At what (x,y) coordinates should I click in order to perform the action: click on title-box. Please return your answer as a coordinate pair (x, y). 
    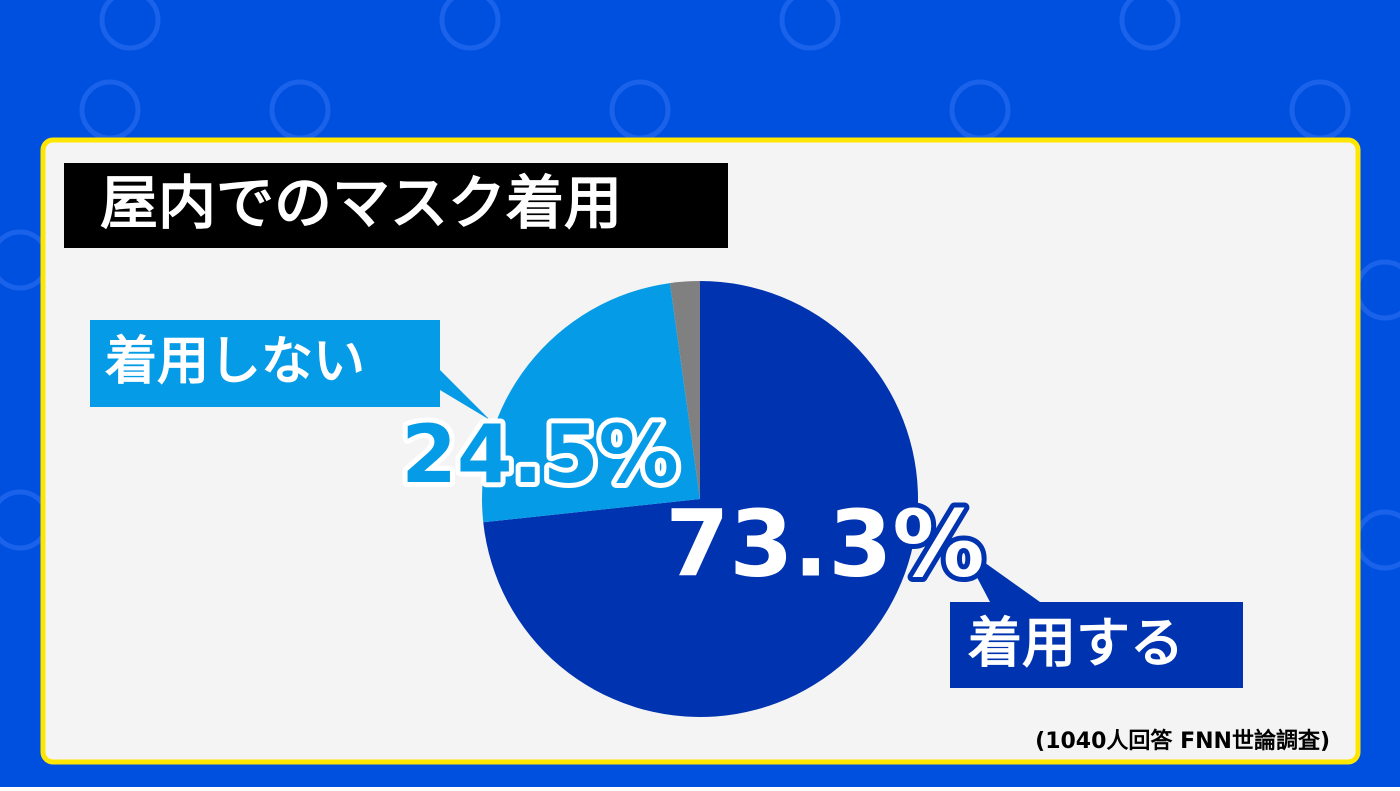
    Looking at the image, I should click on (396, 205).